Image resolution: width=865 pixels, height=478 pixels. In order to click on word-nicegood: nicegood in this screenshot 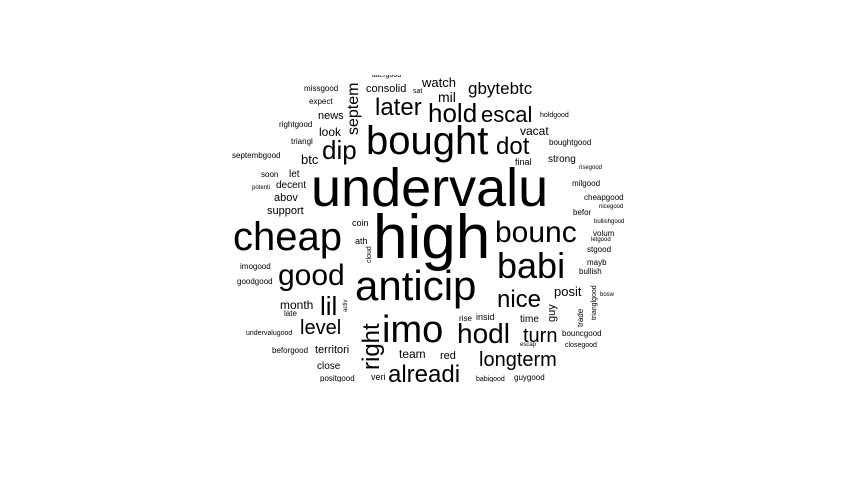, I will do `click(611, 207)`.